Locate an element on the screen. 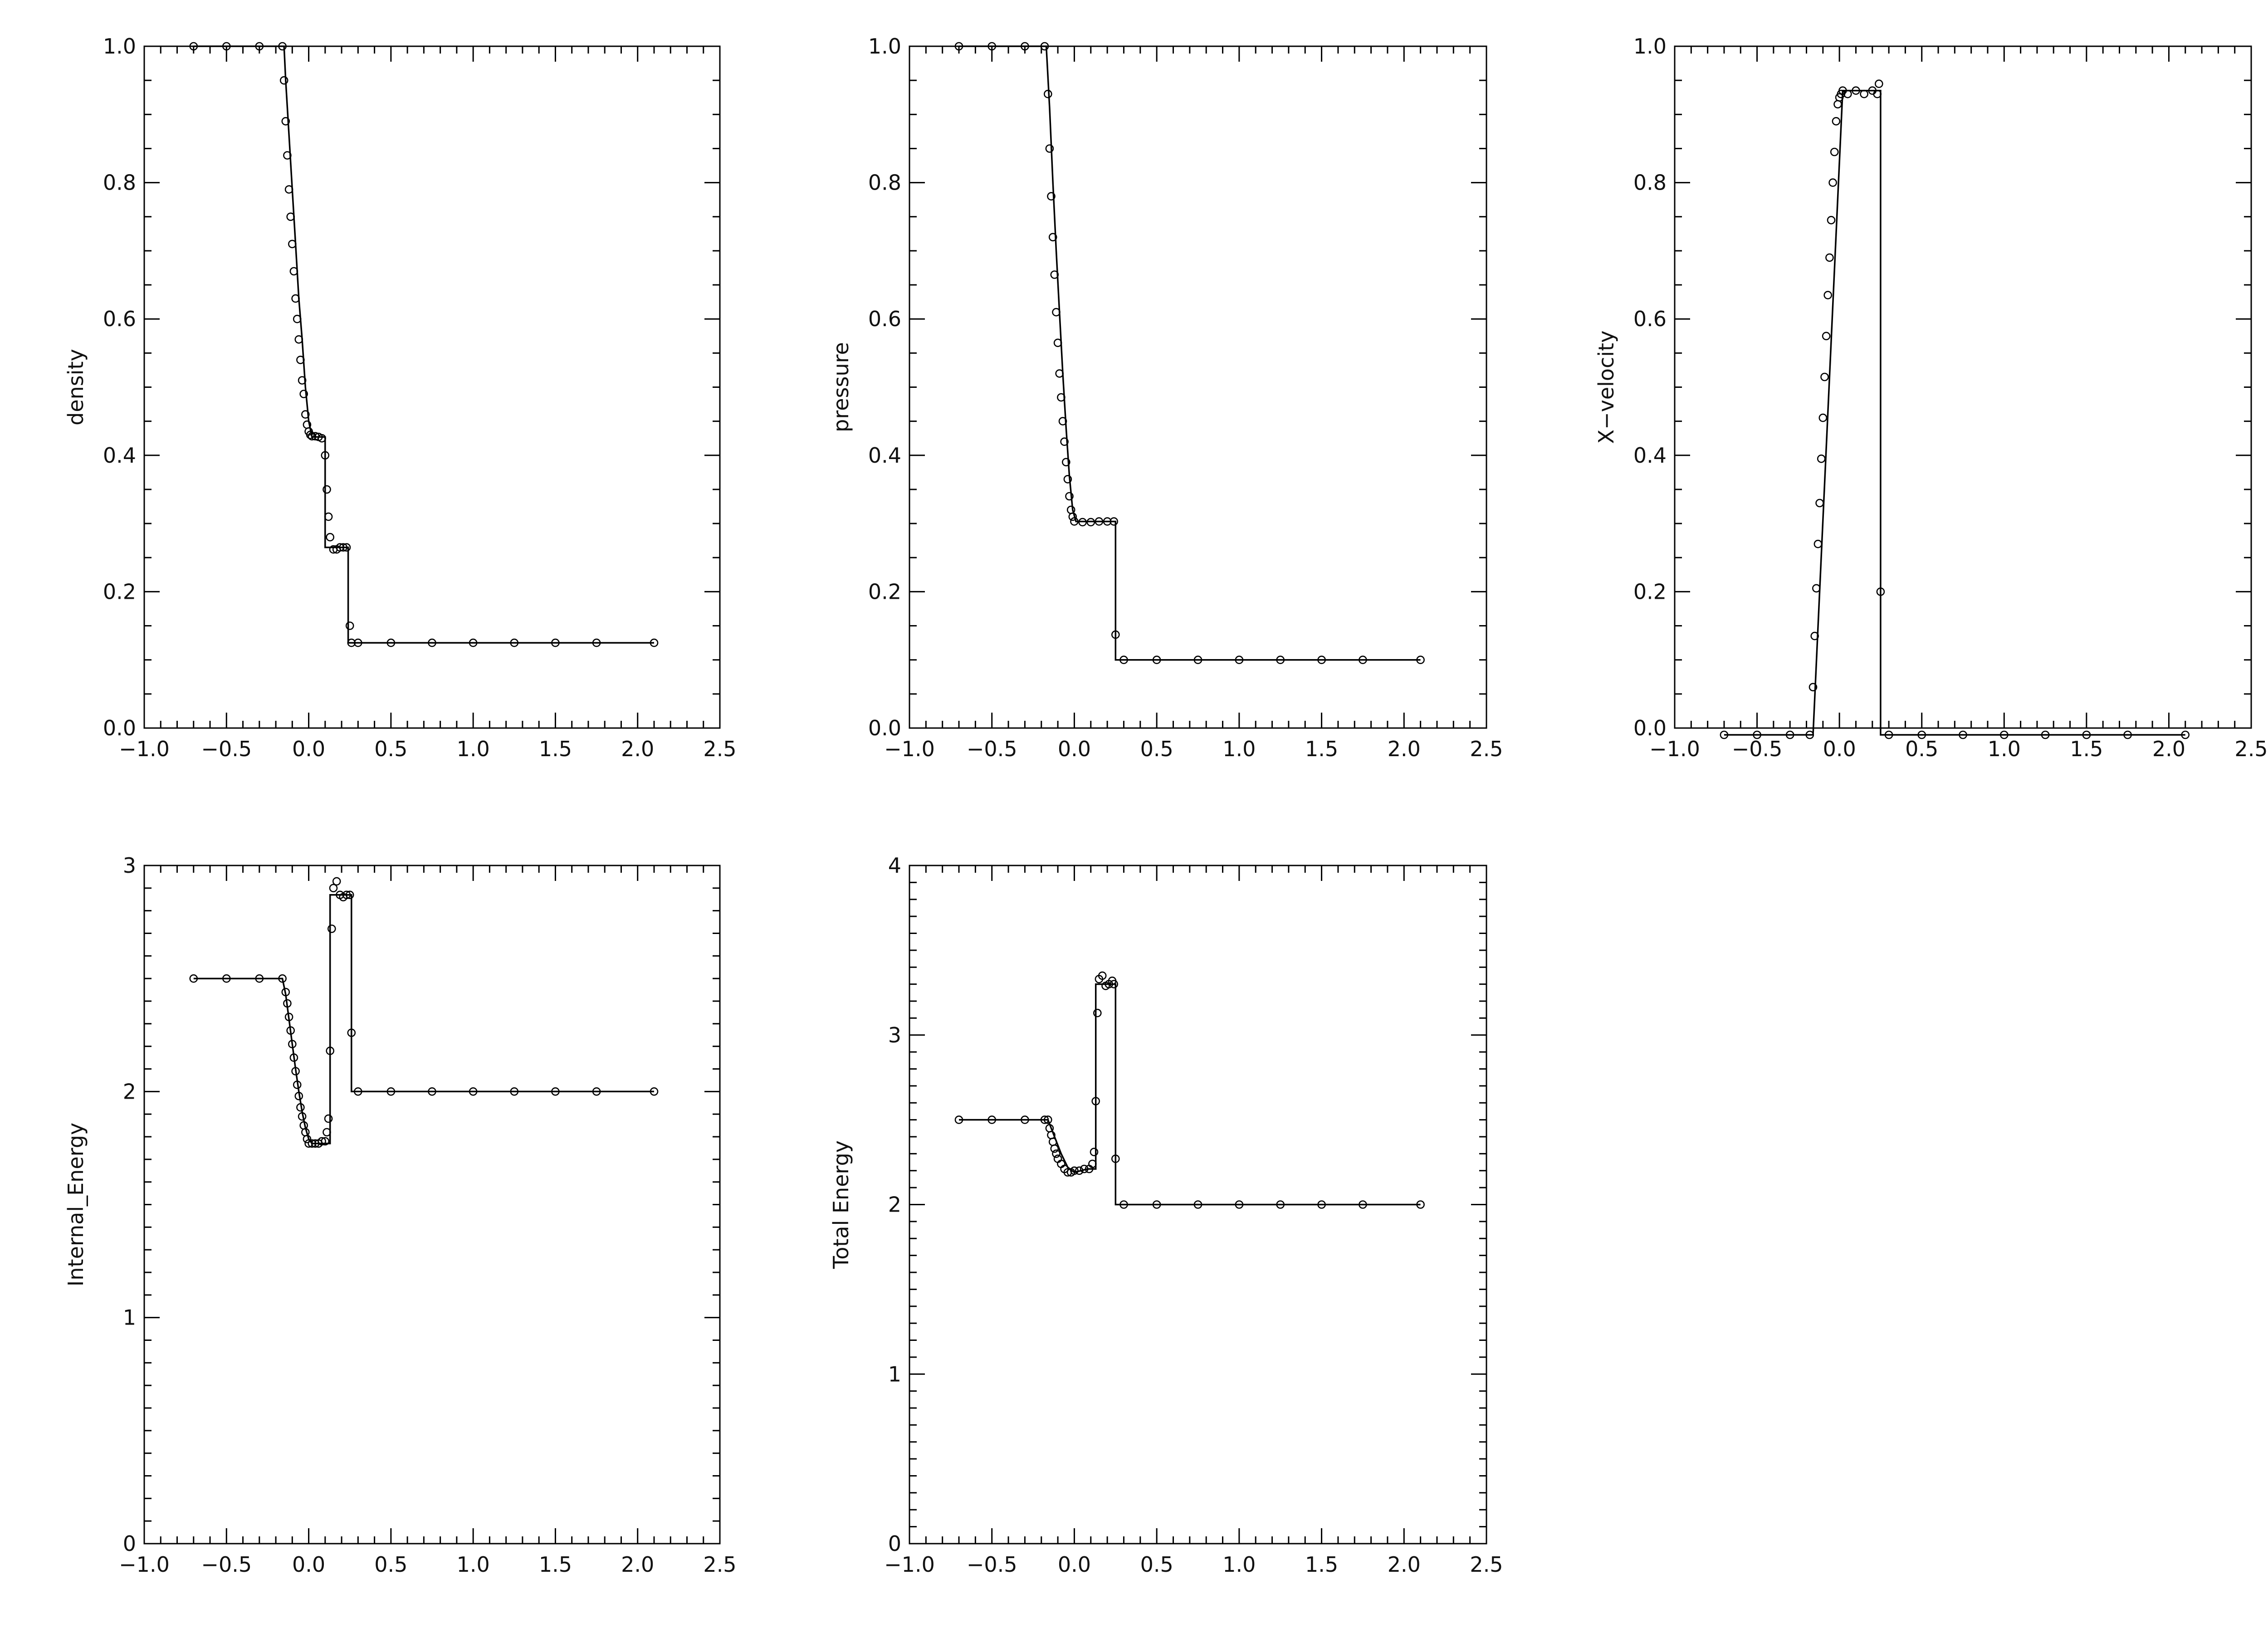  chart2-y-tick-label: 0.6 is located at coordinates (1650, 319).